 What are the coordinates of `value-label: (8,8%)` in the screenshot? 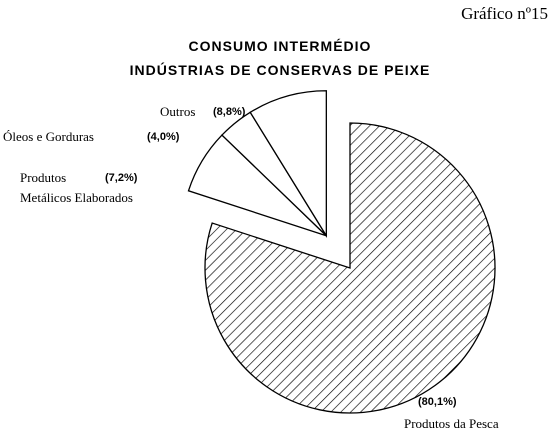 It's located at (229, 112).